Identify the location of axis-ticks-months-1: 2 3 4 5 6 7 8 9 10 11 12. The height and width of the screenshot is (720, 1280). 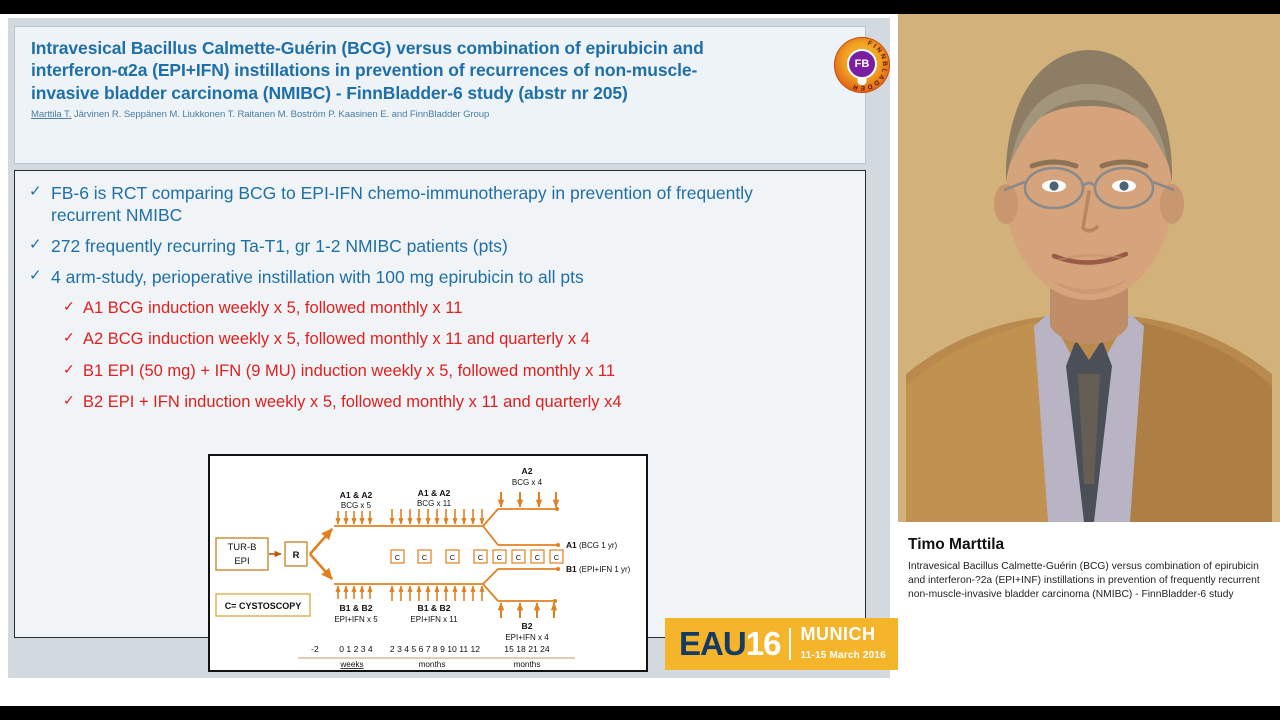
(435, 649).